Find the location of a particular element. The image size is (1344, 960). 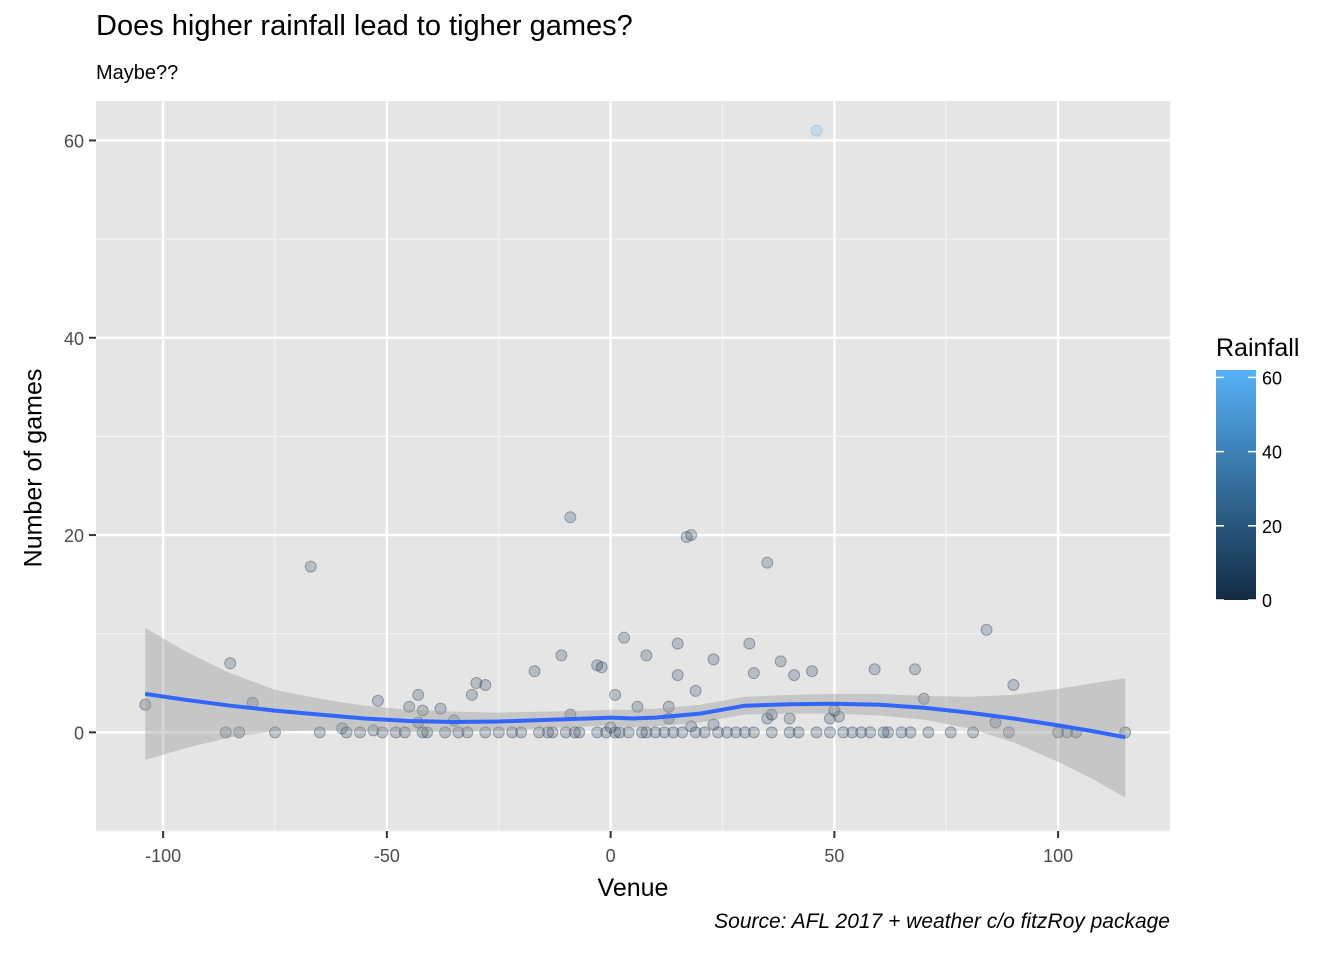

y-tick-label: 60 is located at coordinates (74, 141).